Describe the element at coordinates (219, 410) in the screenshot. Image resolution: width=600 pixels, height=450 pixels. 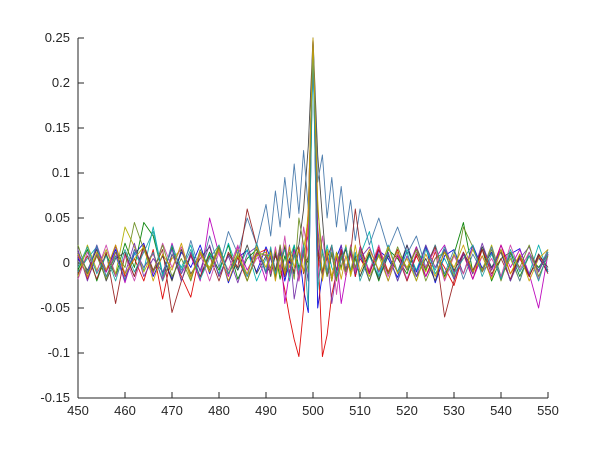
I see `x-tick-label: 480` at that location.